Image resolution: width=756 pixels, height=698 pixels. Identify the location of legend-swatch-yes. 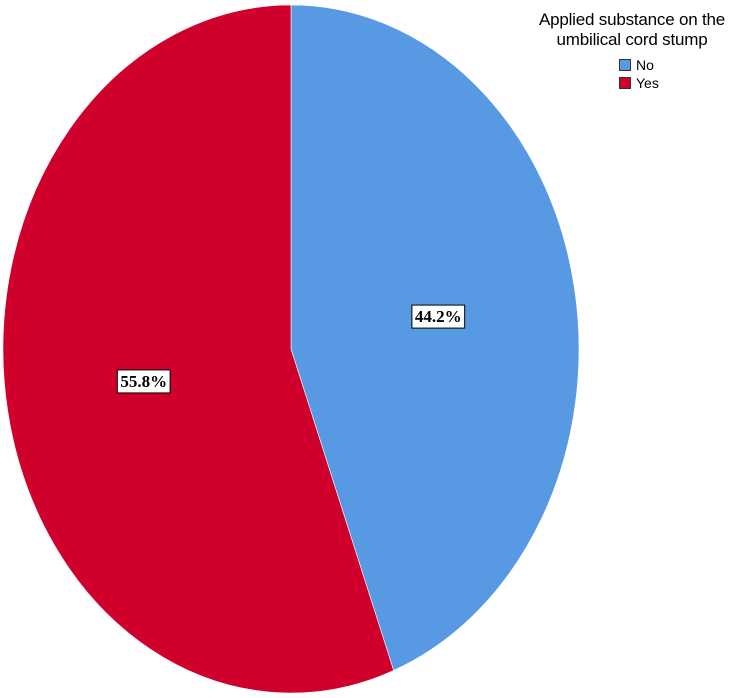
(625, 83).